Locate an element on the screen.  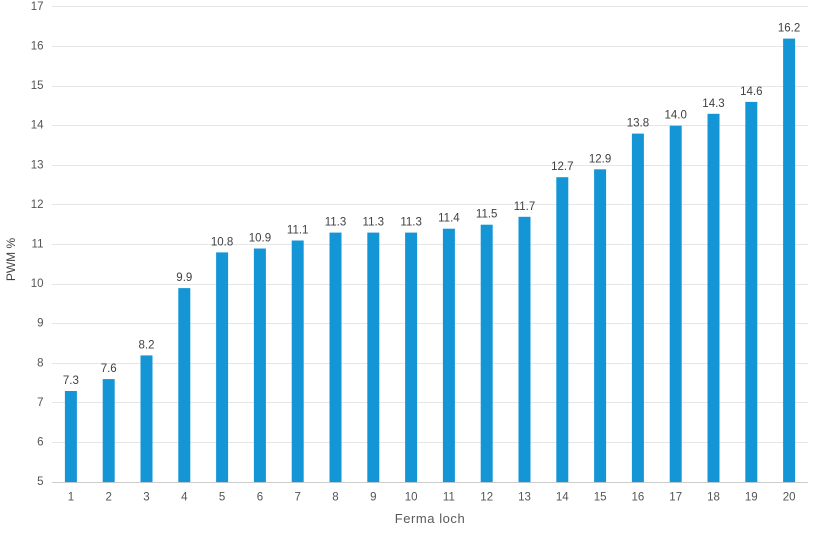
svg-text: 12.9 is located at coordinates (600, 159).